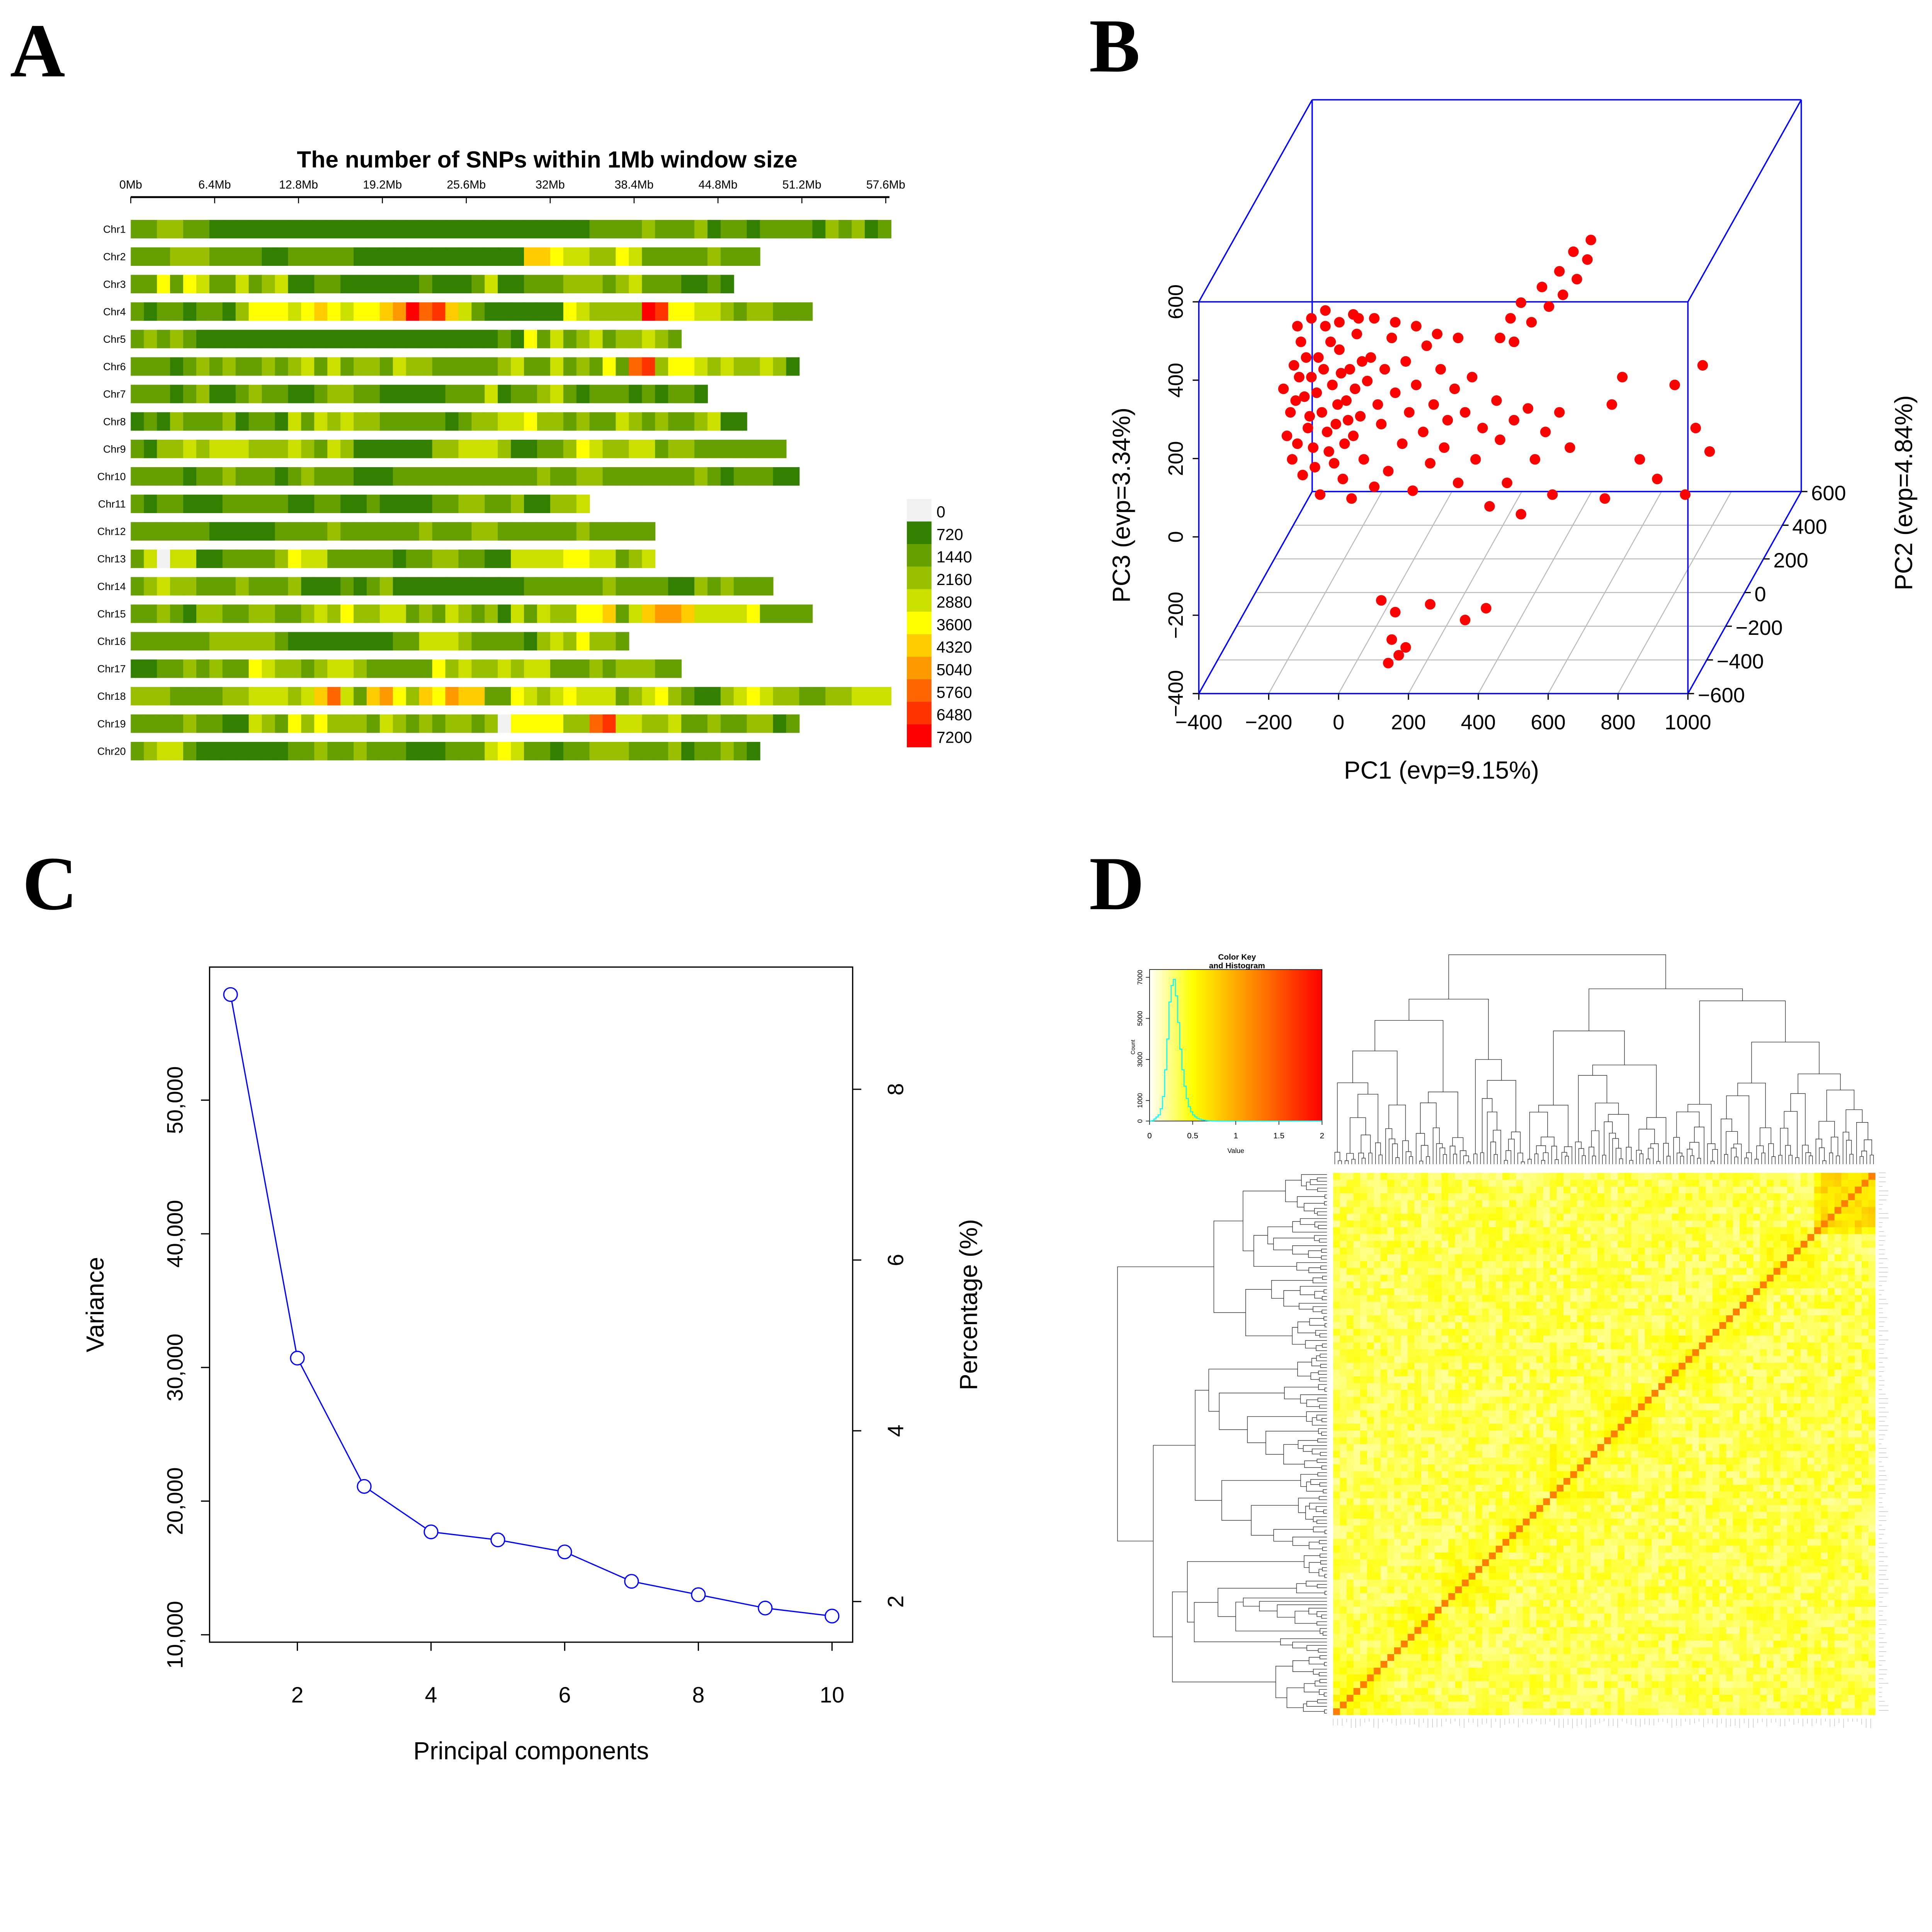 The height and width of the screenshot is (1932, 1932). Describe the element at coordinates (494, 696) in the screenshot. I see `chromosome-row: Chr18` at that location.